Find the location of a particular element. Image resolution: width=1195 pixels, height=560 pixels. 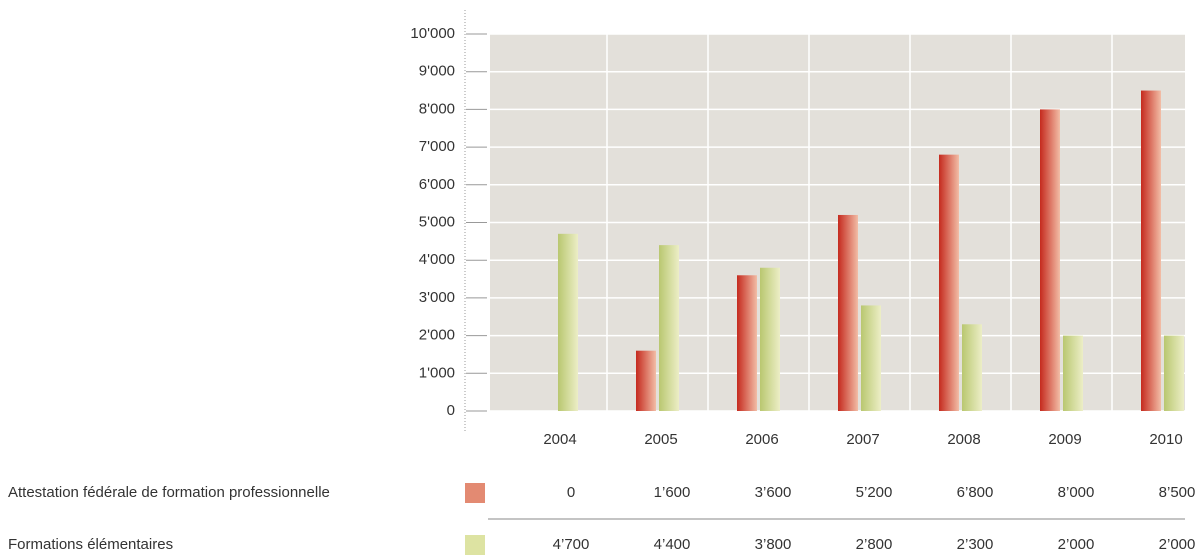

y-tick-label: 3'000 is located at coordinates (437, 297).